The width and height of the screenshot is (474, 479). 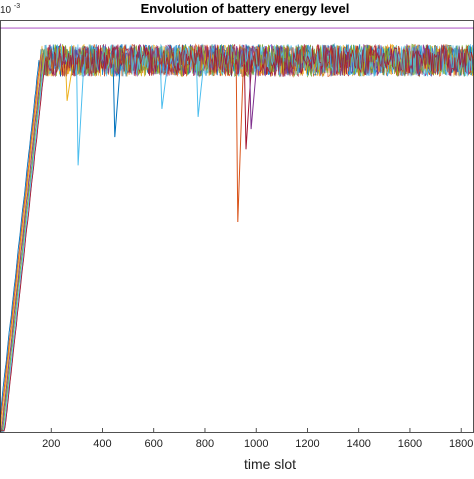 What do you see at coordinates (358, 444) in the screenshot?
I see `x-tick-label: 1400` at bounding box center [358, 444].